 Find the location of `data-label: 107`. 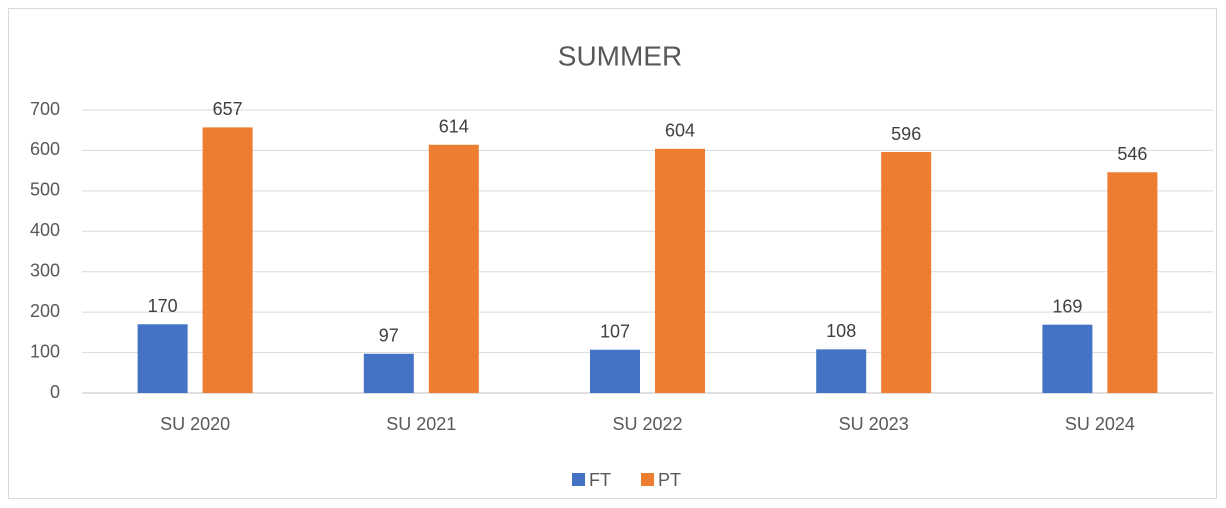

data-label: 107 is located at coordinates (615, 331).